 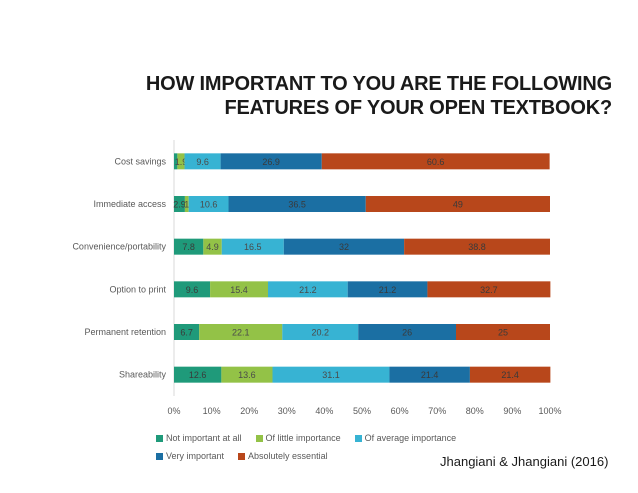 I want to click on data-label: 15.4, so click(x=239, y=290).